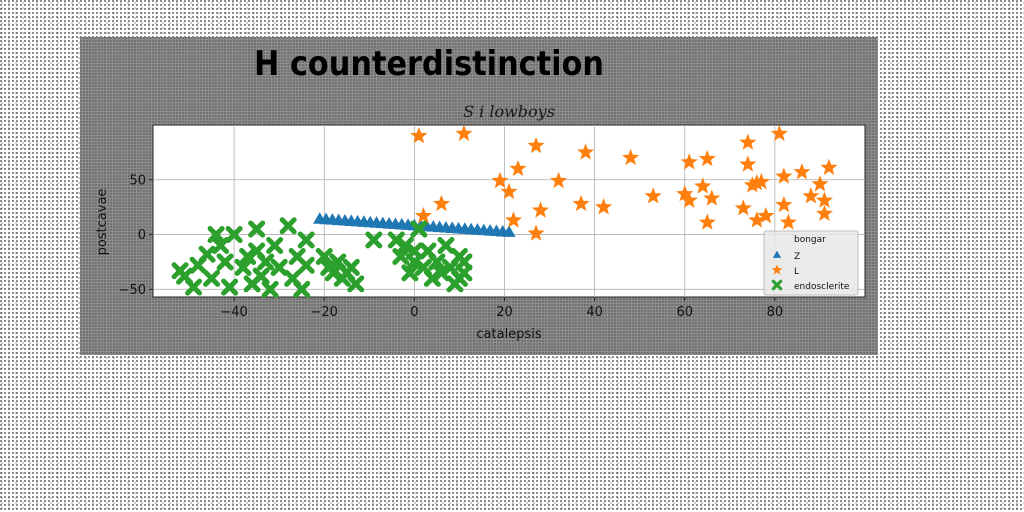 This screenshot has height=512, width=1024. Describe the element at coordinates (137, 180) in the screenshot. I see `y-tick-label: 50` at that location.